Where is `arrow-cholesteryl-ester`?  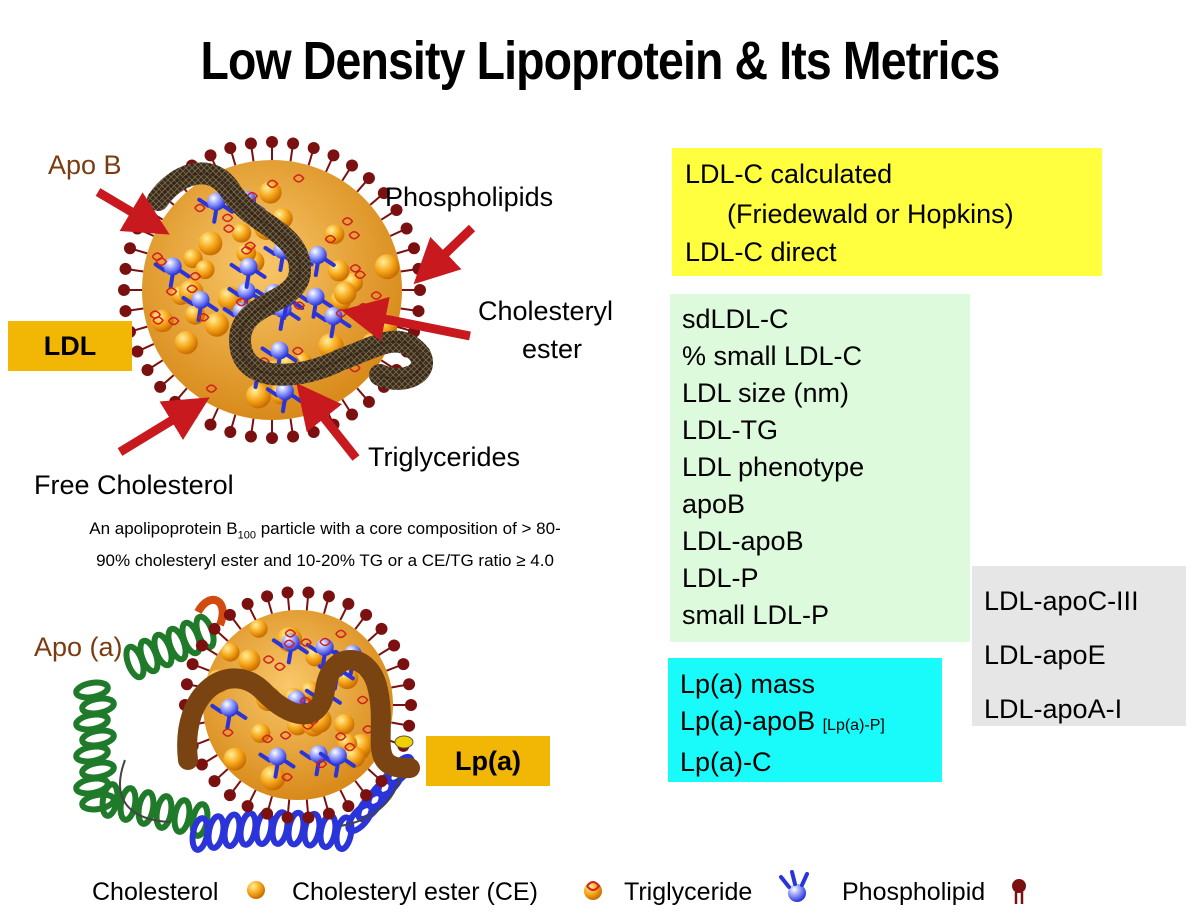
arrow-cholesteryl-ester is located at coordinates (406, 319).